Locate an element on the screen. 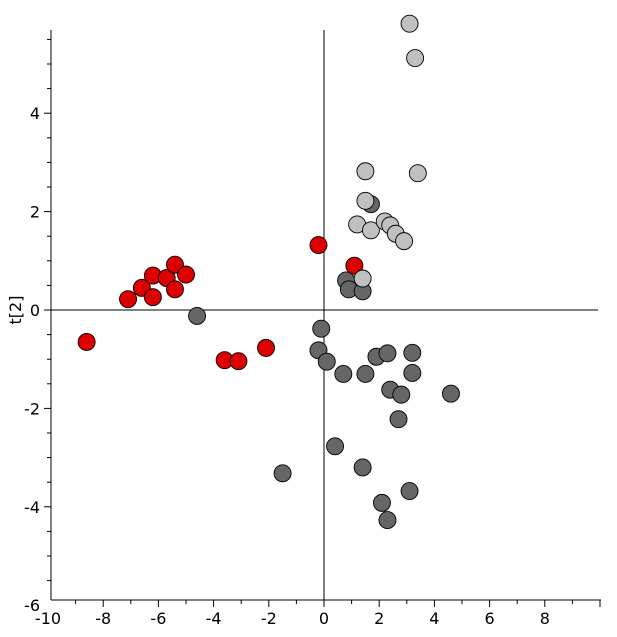 The height and width of the screenshot is (637, 617). y-tick-label: 0 is located at coordinates (35, 310).